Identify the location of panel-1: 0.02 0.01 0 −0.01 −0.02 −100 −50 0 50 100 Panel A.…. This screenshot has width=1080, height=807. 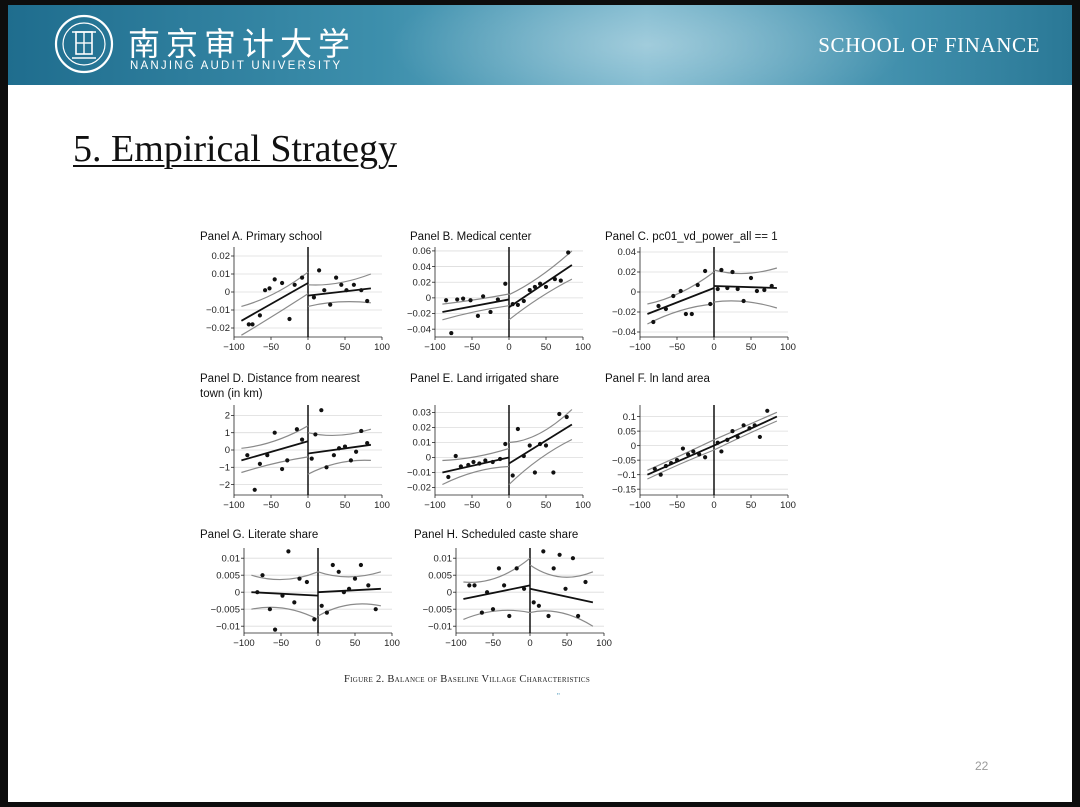
(295, 292).